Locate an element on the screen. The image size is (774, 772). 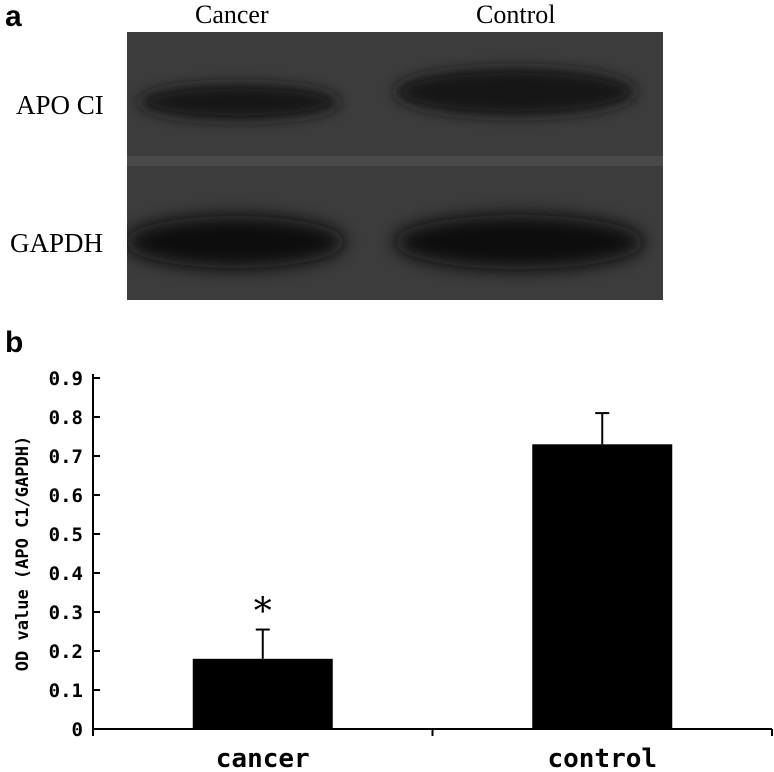
error-bars: * is located at coordinates (432, 535).